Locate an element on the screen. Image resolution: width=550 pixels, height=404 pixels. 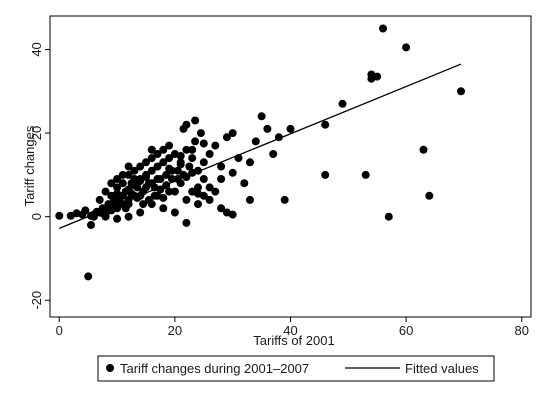
x-tick-label: 0 is located at coordinates (59, 330).